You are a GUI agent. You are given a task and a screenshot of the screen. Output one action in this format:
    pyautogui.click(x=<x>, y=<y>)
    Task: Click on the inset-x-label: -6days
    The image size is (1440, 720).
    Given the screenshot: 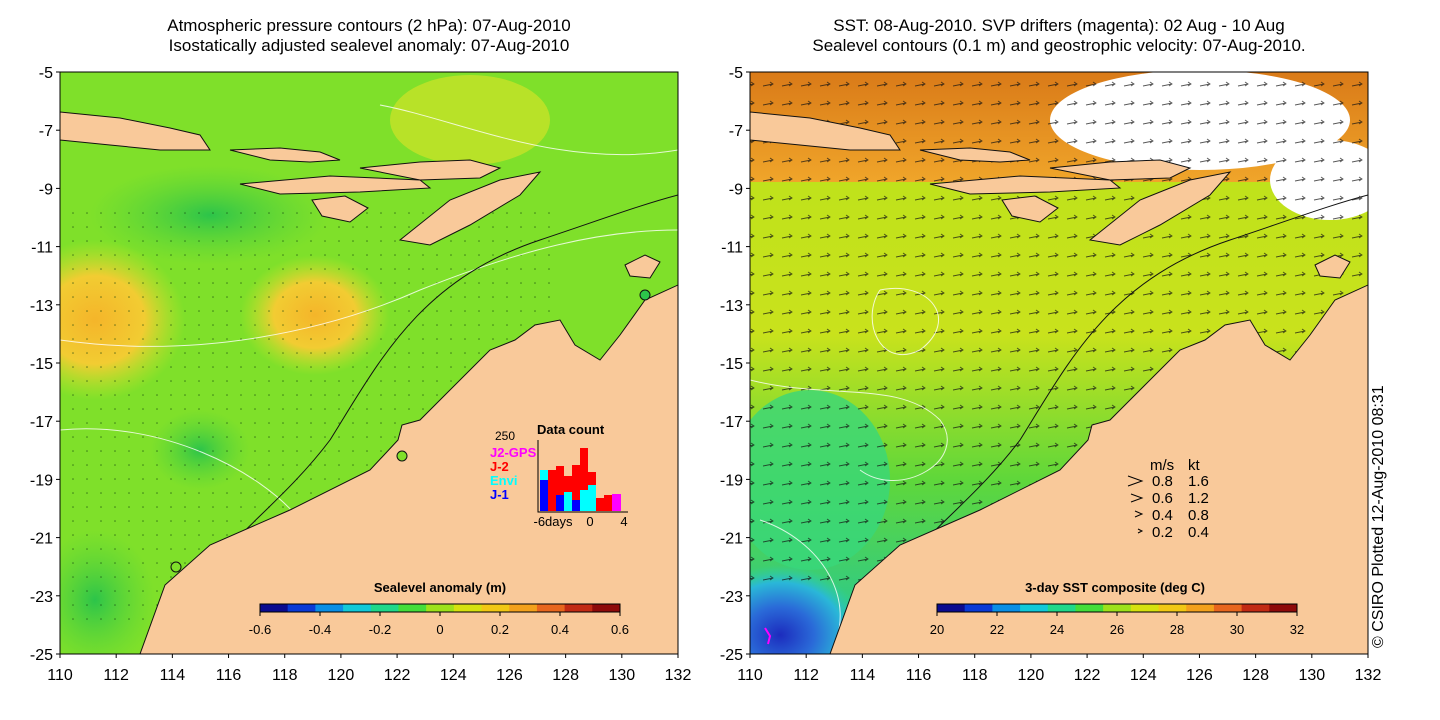 What is the action you would take?
    pyautogui.click(x=553, y=521)
    